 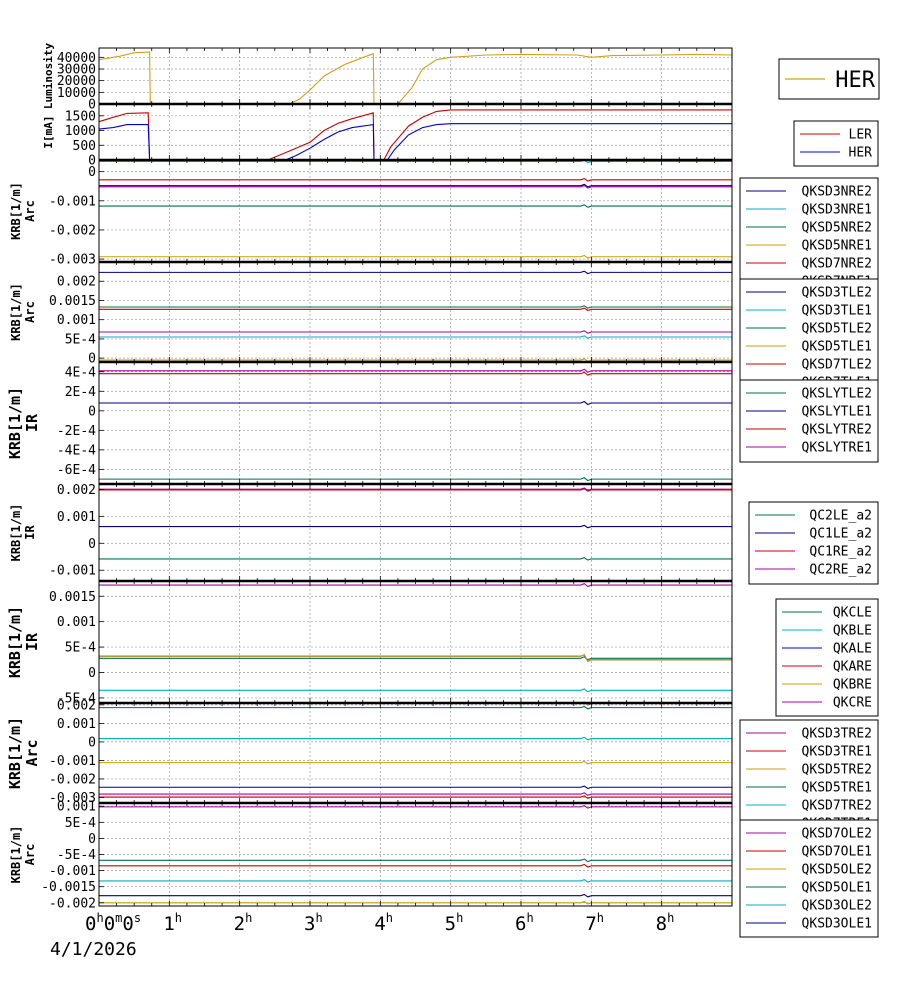 I want to click on legend-label: QKSD3OLE2, so click(x=837, y=906).